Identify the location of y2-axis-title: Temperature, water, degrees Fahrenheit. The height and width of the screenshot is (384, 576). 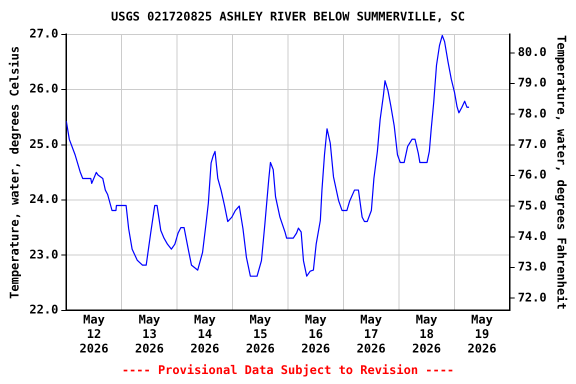
(561, 172).